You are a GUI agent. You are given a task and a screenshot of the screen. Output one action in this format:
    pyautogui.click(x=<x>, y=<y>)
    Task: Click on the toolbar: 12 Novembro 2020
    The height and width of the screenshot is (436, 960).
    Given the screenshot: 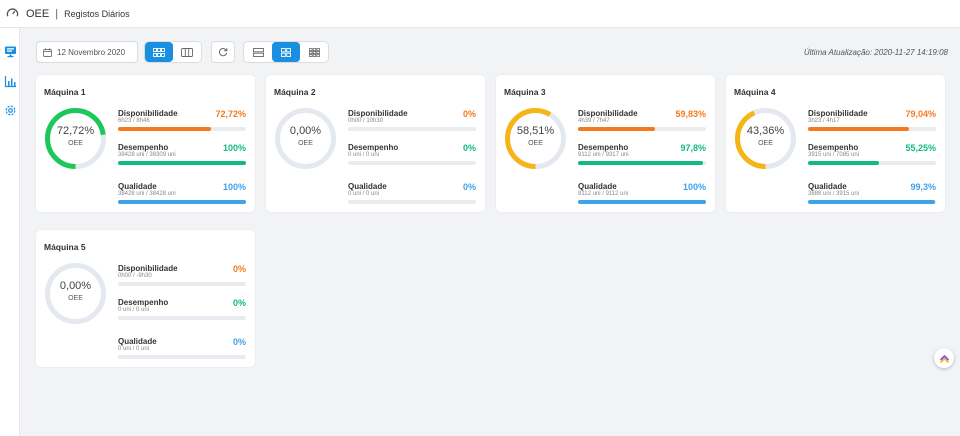 What is the action you would take?
    pyautogui.click(x=182, y=52)
    